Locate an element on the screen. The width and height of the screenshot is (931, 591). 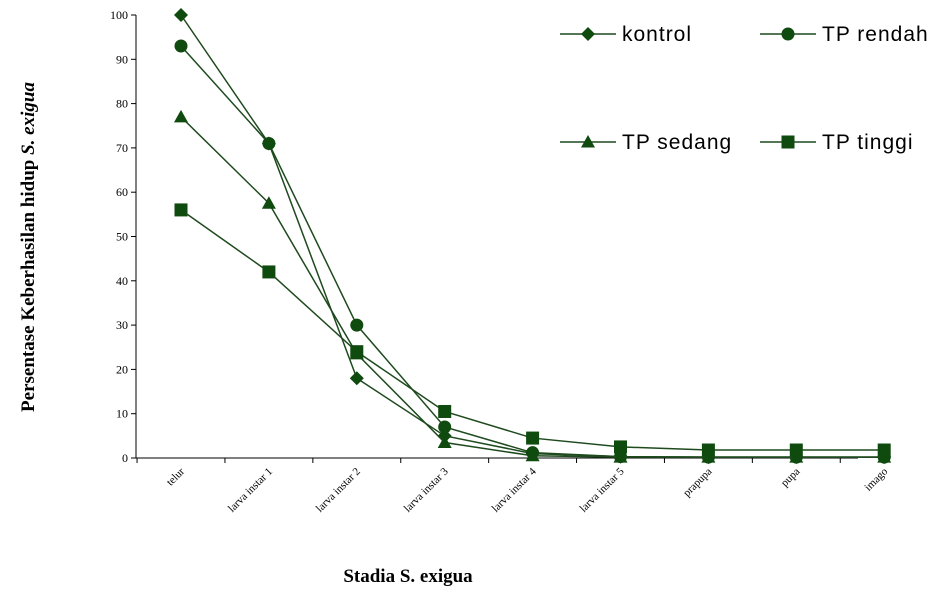
y-axis-title: Persentase Keberhasilan hidup S. exigua is located at coordinates (28, 247).